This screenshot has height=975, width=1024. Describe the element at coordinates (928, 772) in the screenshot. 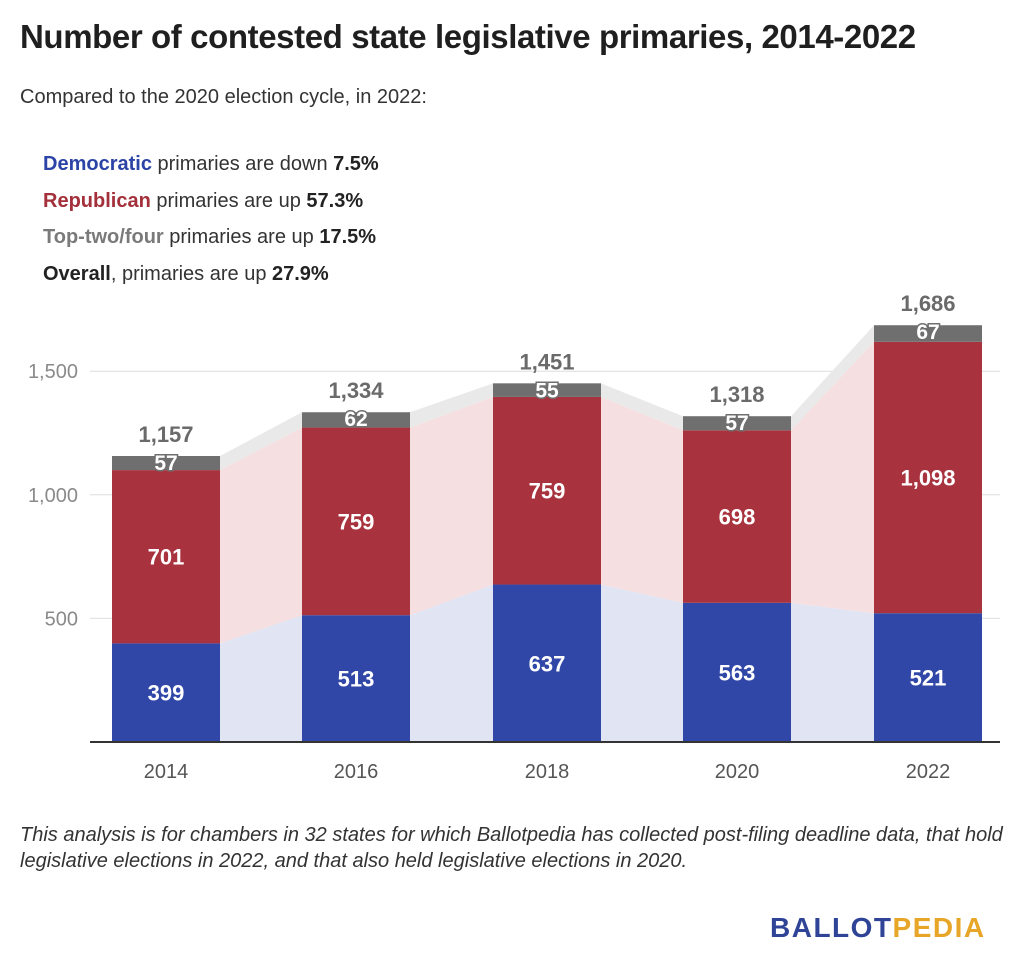

I see `x-tick-label: 2022` at that location.